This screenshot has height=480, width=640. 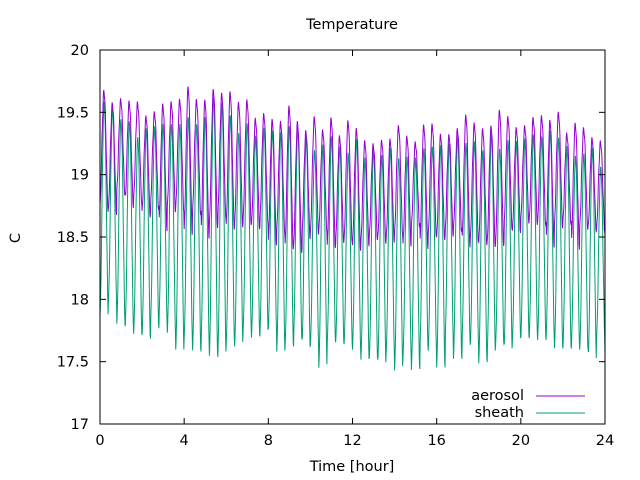 I want to click on chart-title: Temperature, so click(x=351, y=25).